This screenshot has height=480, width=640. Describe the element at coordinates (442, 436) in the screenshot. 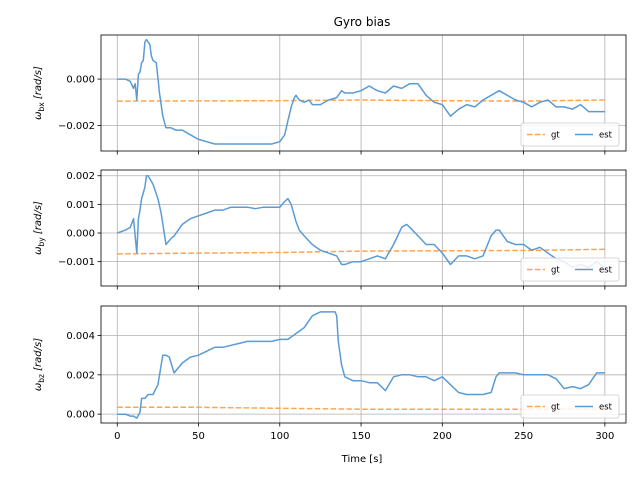

I see `x-tick-label: 200` at that location.